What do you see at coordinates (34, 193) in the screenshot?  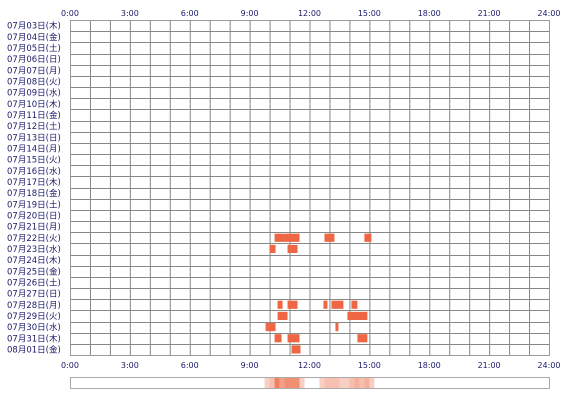 I see `row-date-label: 07月18日(金)` at bounding box center [34, 193].